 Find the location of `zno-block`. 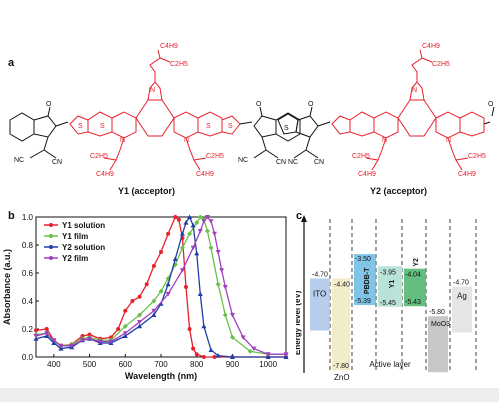

zno-block is located at coordinates (341, 324).